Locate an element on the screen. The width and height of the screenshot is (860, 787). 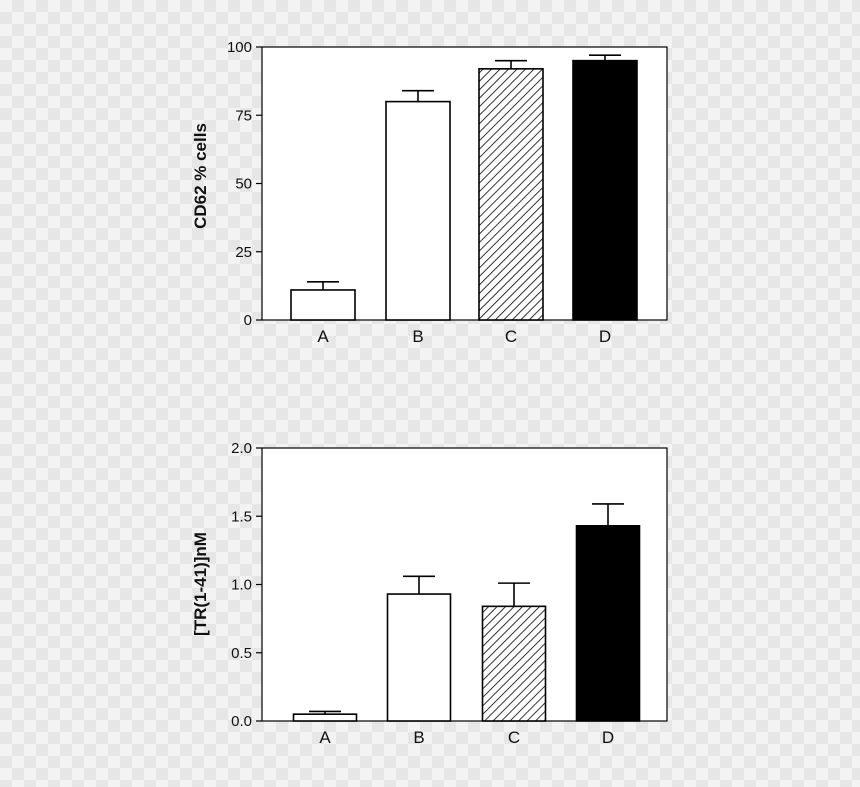
y-tick-label: 0 is located at coordinates (248, 320).